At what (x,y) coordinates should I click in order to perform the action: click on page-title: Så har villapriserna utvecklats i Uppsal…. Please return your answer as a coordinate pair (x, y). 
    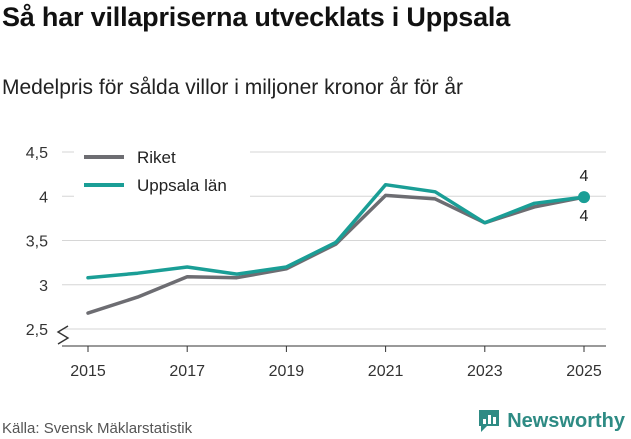
    Looking at the image, I should click on (256, 17).